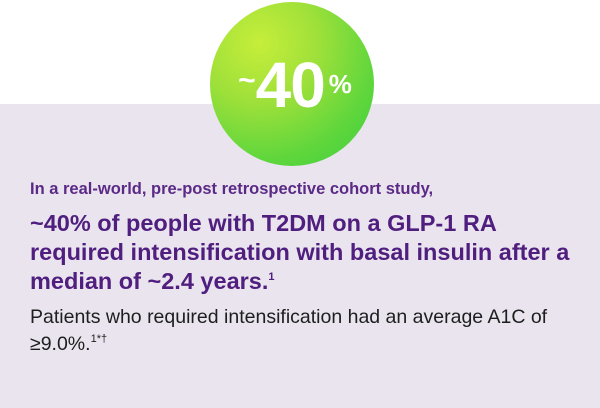  What do you see at coordinates (99, 339) in the screenshot?
I see `body-footnote-ref: 1*†` at bounding box center [99, 339].